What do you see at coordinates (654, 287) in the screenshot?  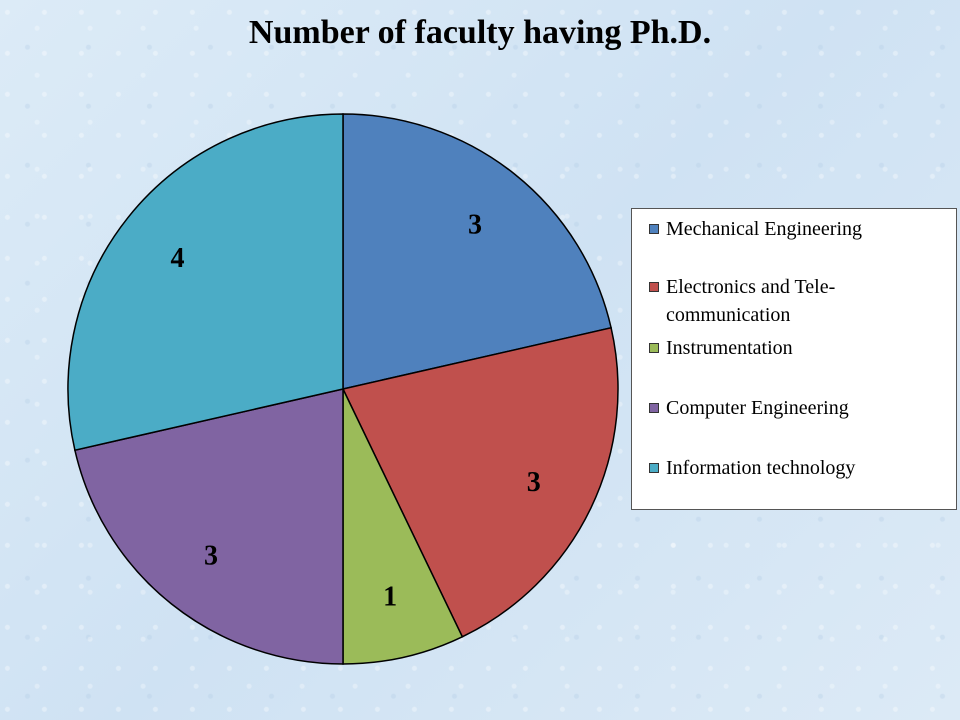 I see `legend-swatch-electronics-telecommunication` at bounding box center [654, 287].